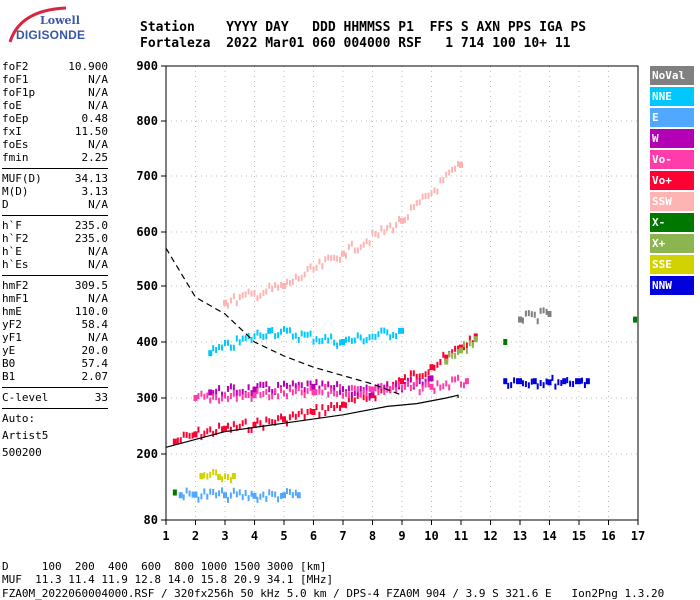 The image size is (700, 600). What do you see at coordinates (147, 454) in the screenshot?
I see `y-tick-label: 200` at bounding box center [147, 454].